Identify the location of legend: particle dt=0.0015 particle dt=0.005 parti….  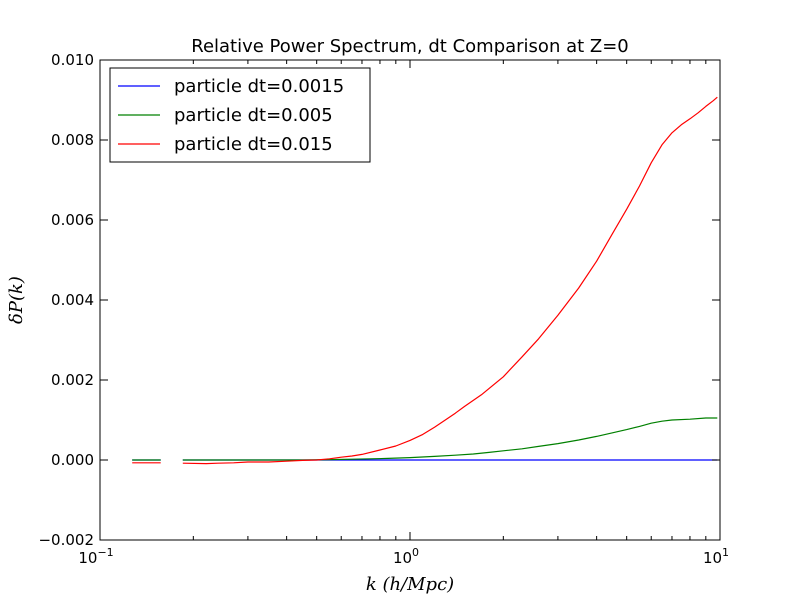
(240, 115).